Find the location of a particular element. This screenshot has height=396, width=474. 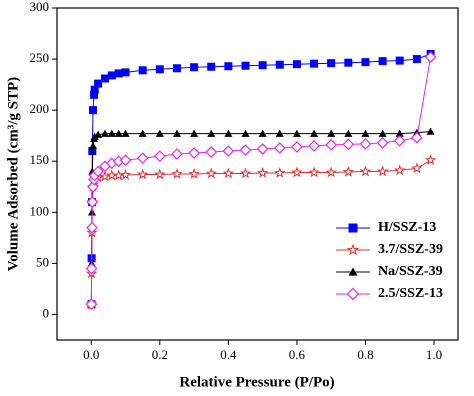

x-tick-label: 0.4 is located at coordinates (228, 354).